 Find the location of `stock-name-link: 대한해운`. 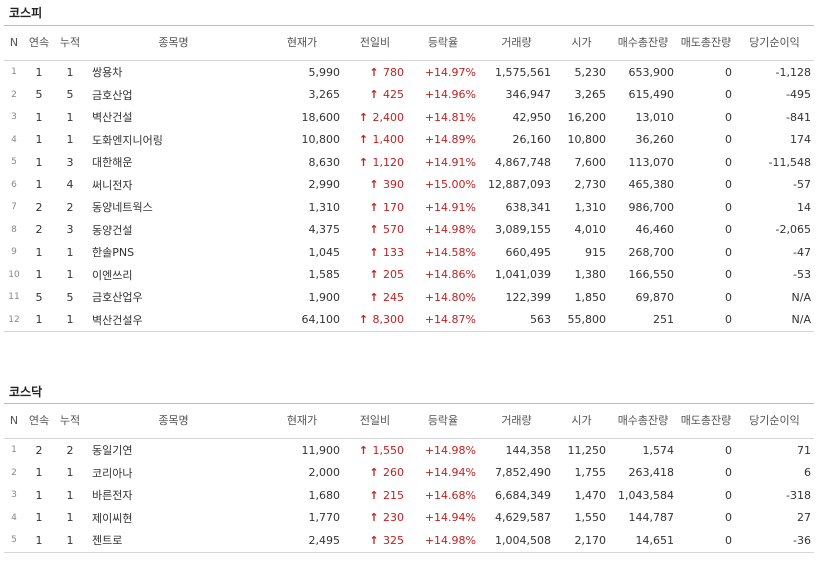

stock-name-link: 대한해운 is located at coordinates (112, 163).